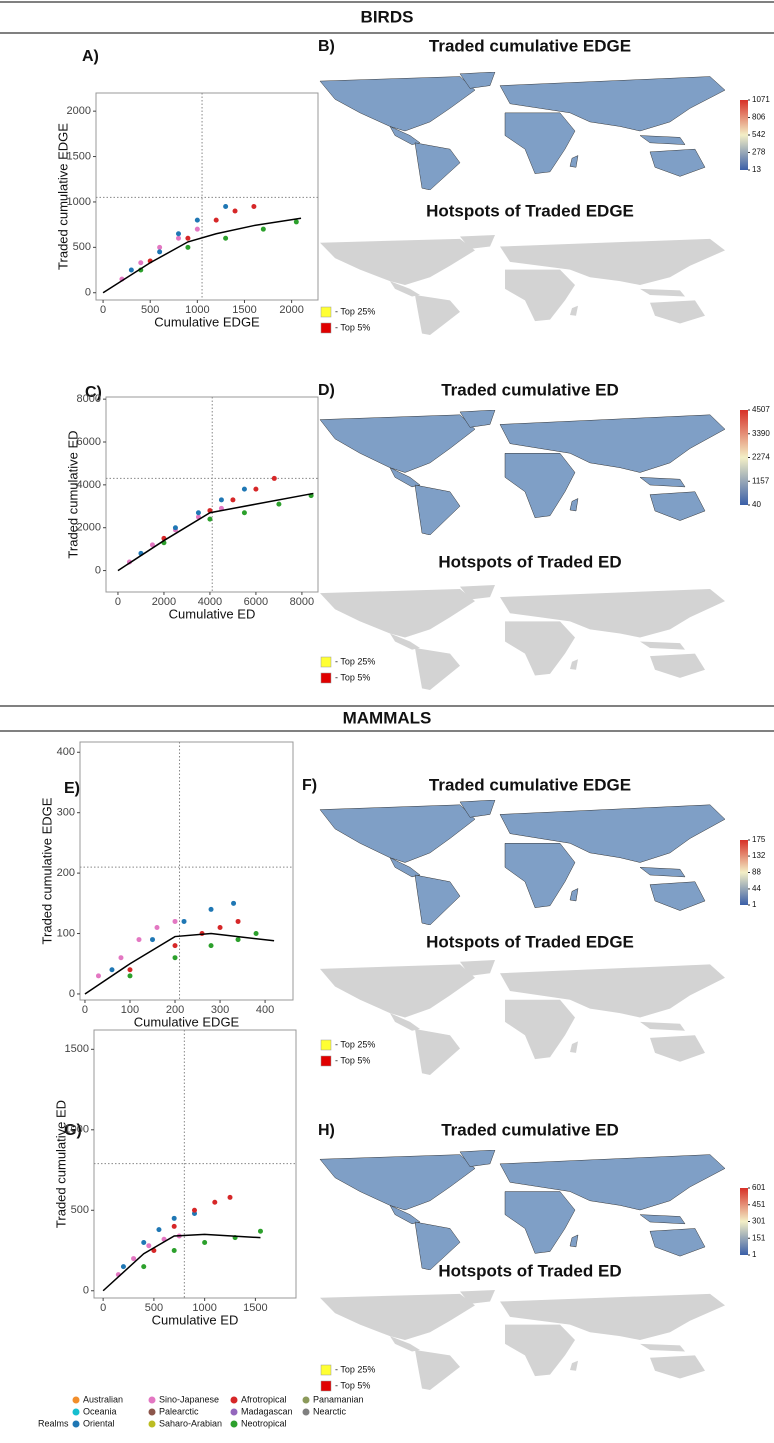  What do you see at coordinates (90, 56) in the screenshot?
I see `panel-label: A)` at bounding box center [90, 56].